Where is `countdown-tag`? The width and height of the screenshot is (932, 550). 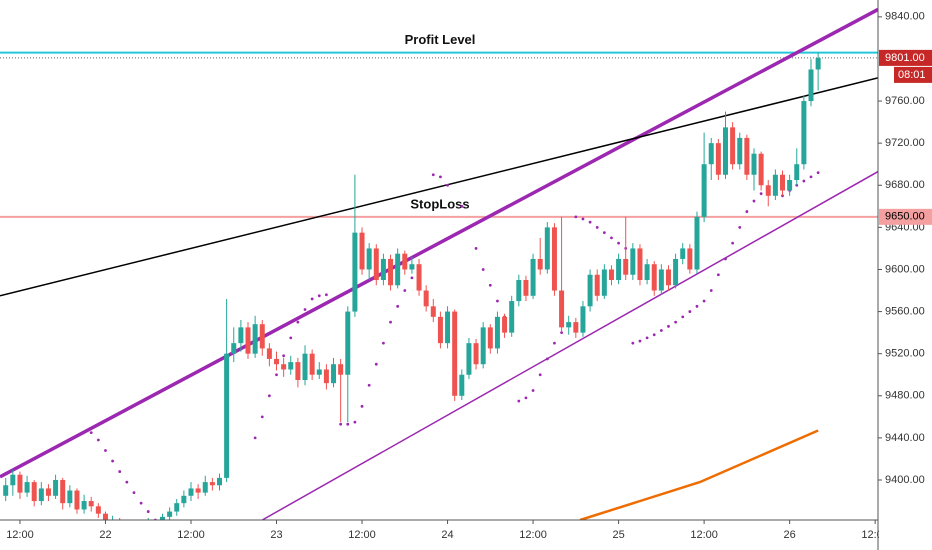 countdown-tag is located at coordinates (913, 74).